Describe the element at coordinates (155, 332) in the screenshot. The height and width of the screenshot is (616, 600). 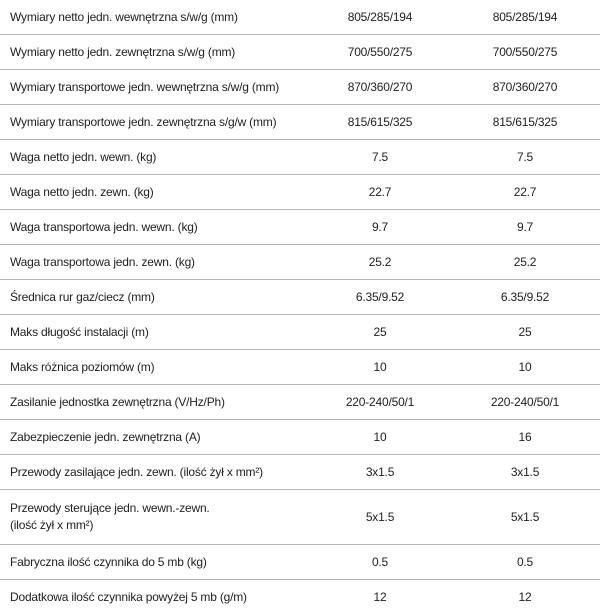
I see `row-label: Maks długość instalacji (m)` at that location.